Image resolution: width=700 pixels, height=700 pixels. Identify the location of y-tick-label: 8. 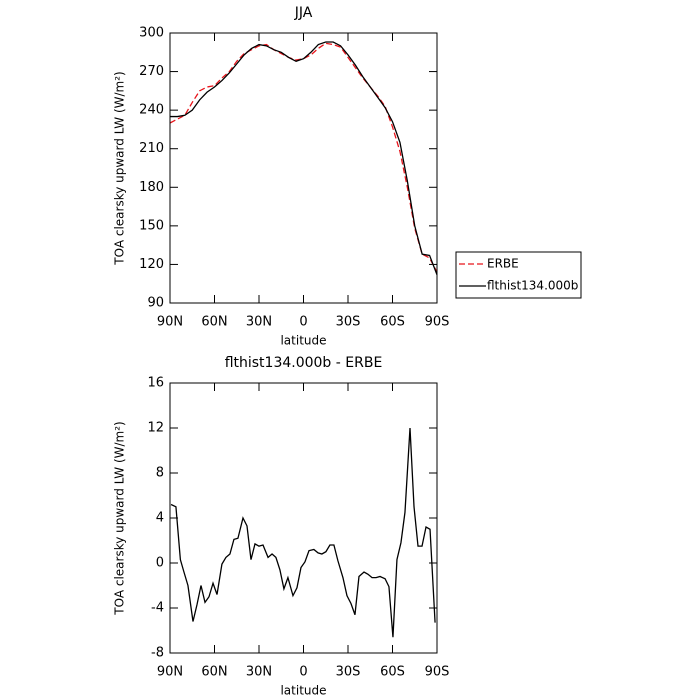
(160, 473).